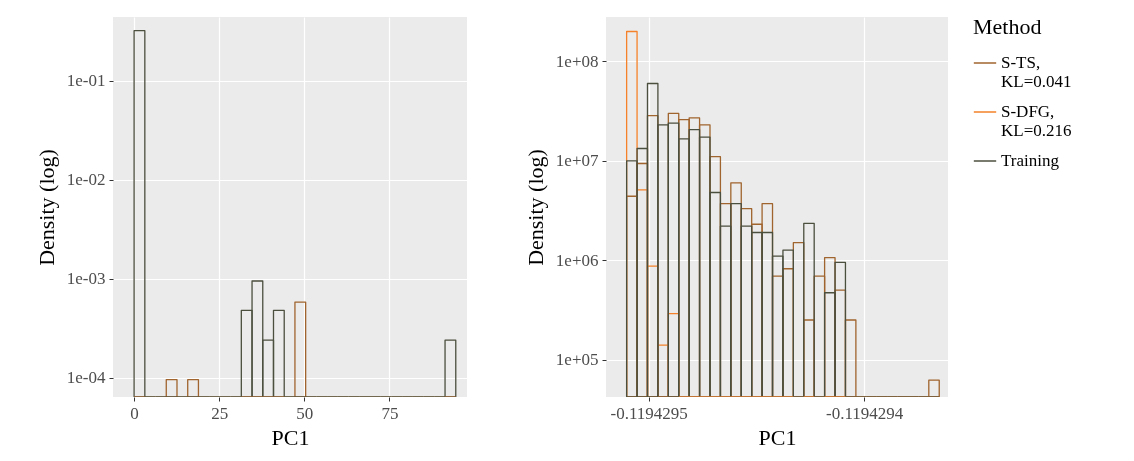 The width and height of the screenshot is (1134, 461). I want to click on y-tick-label: 1e-03, so click(86, 279).